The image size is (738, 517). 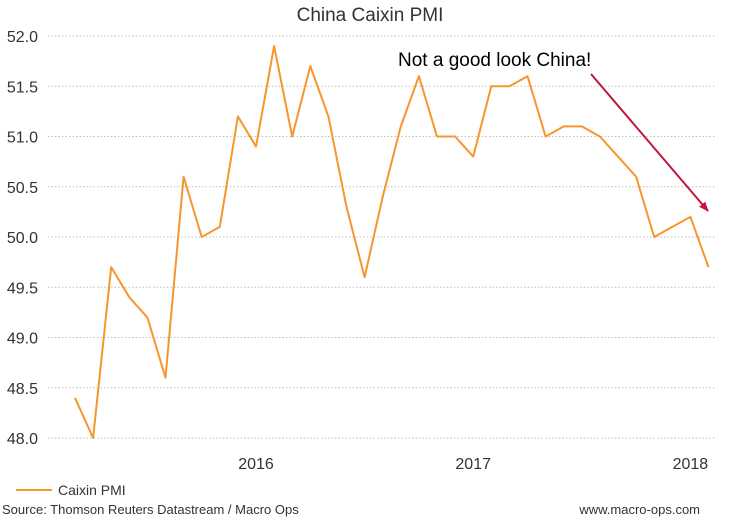 I want to click on x-tick-label: 2017, so click(x=473, y=464).